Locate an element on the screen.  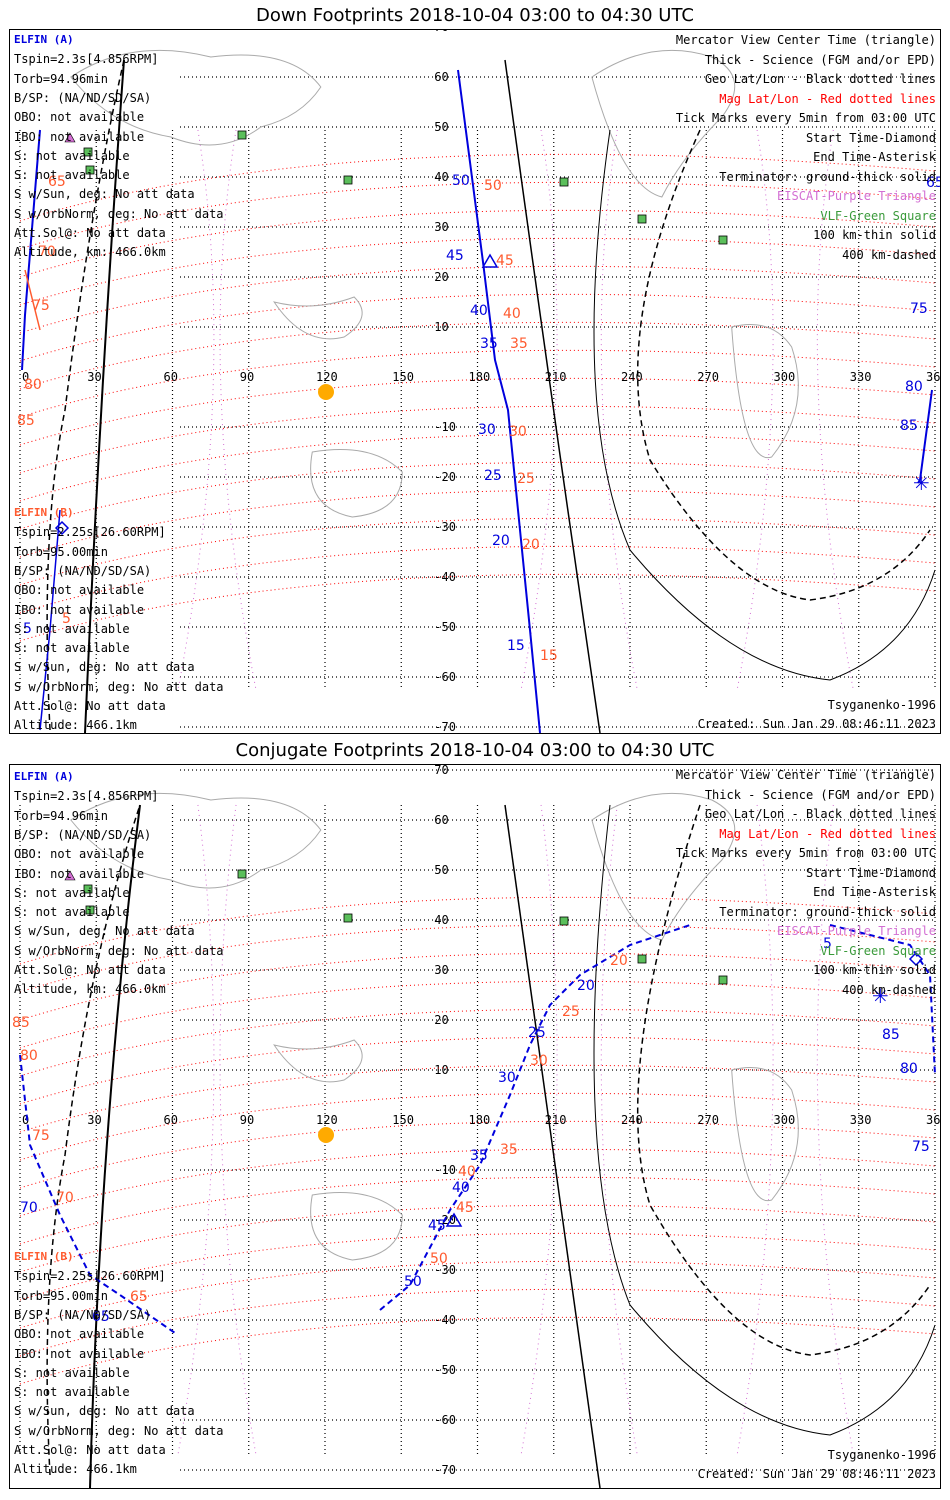
eiscat-marker is located at coordinates (70, 875).